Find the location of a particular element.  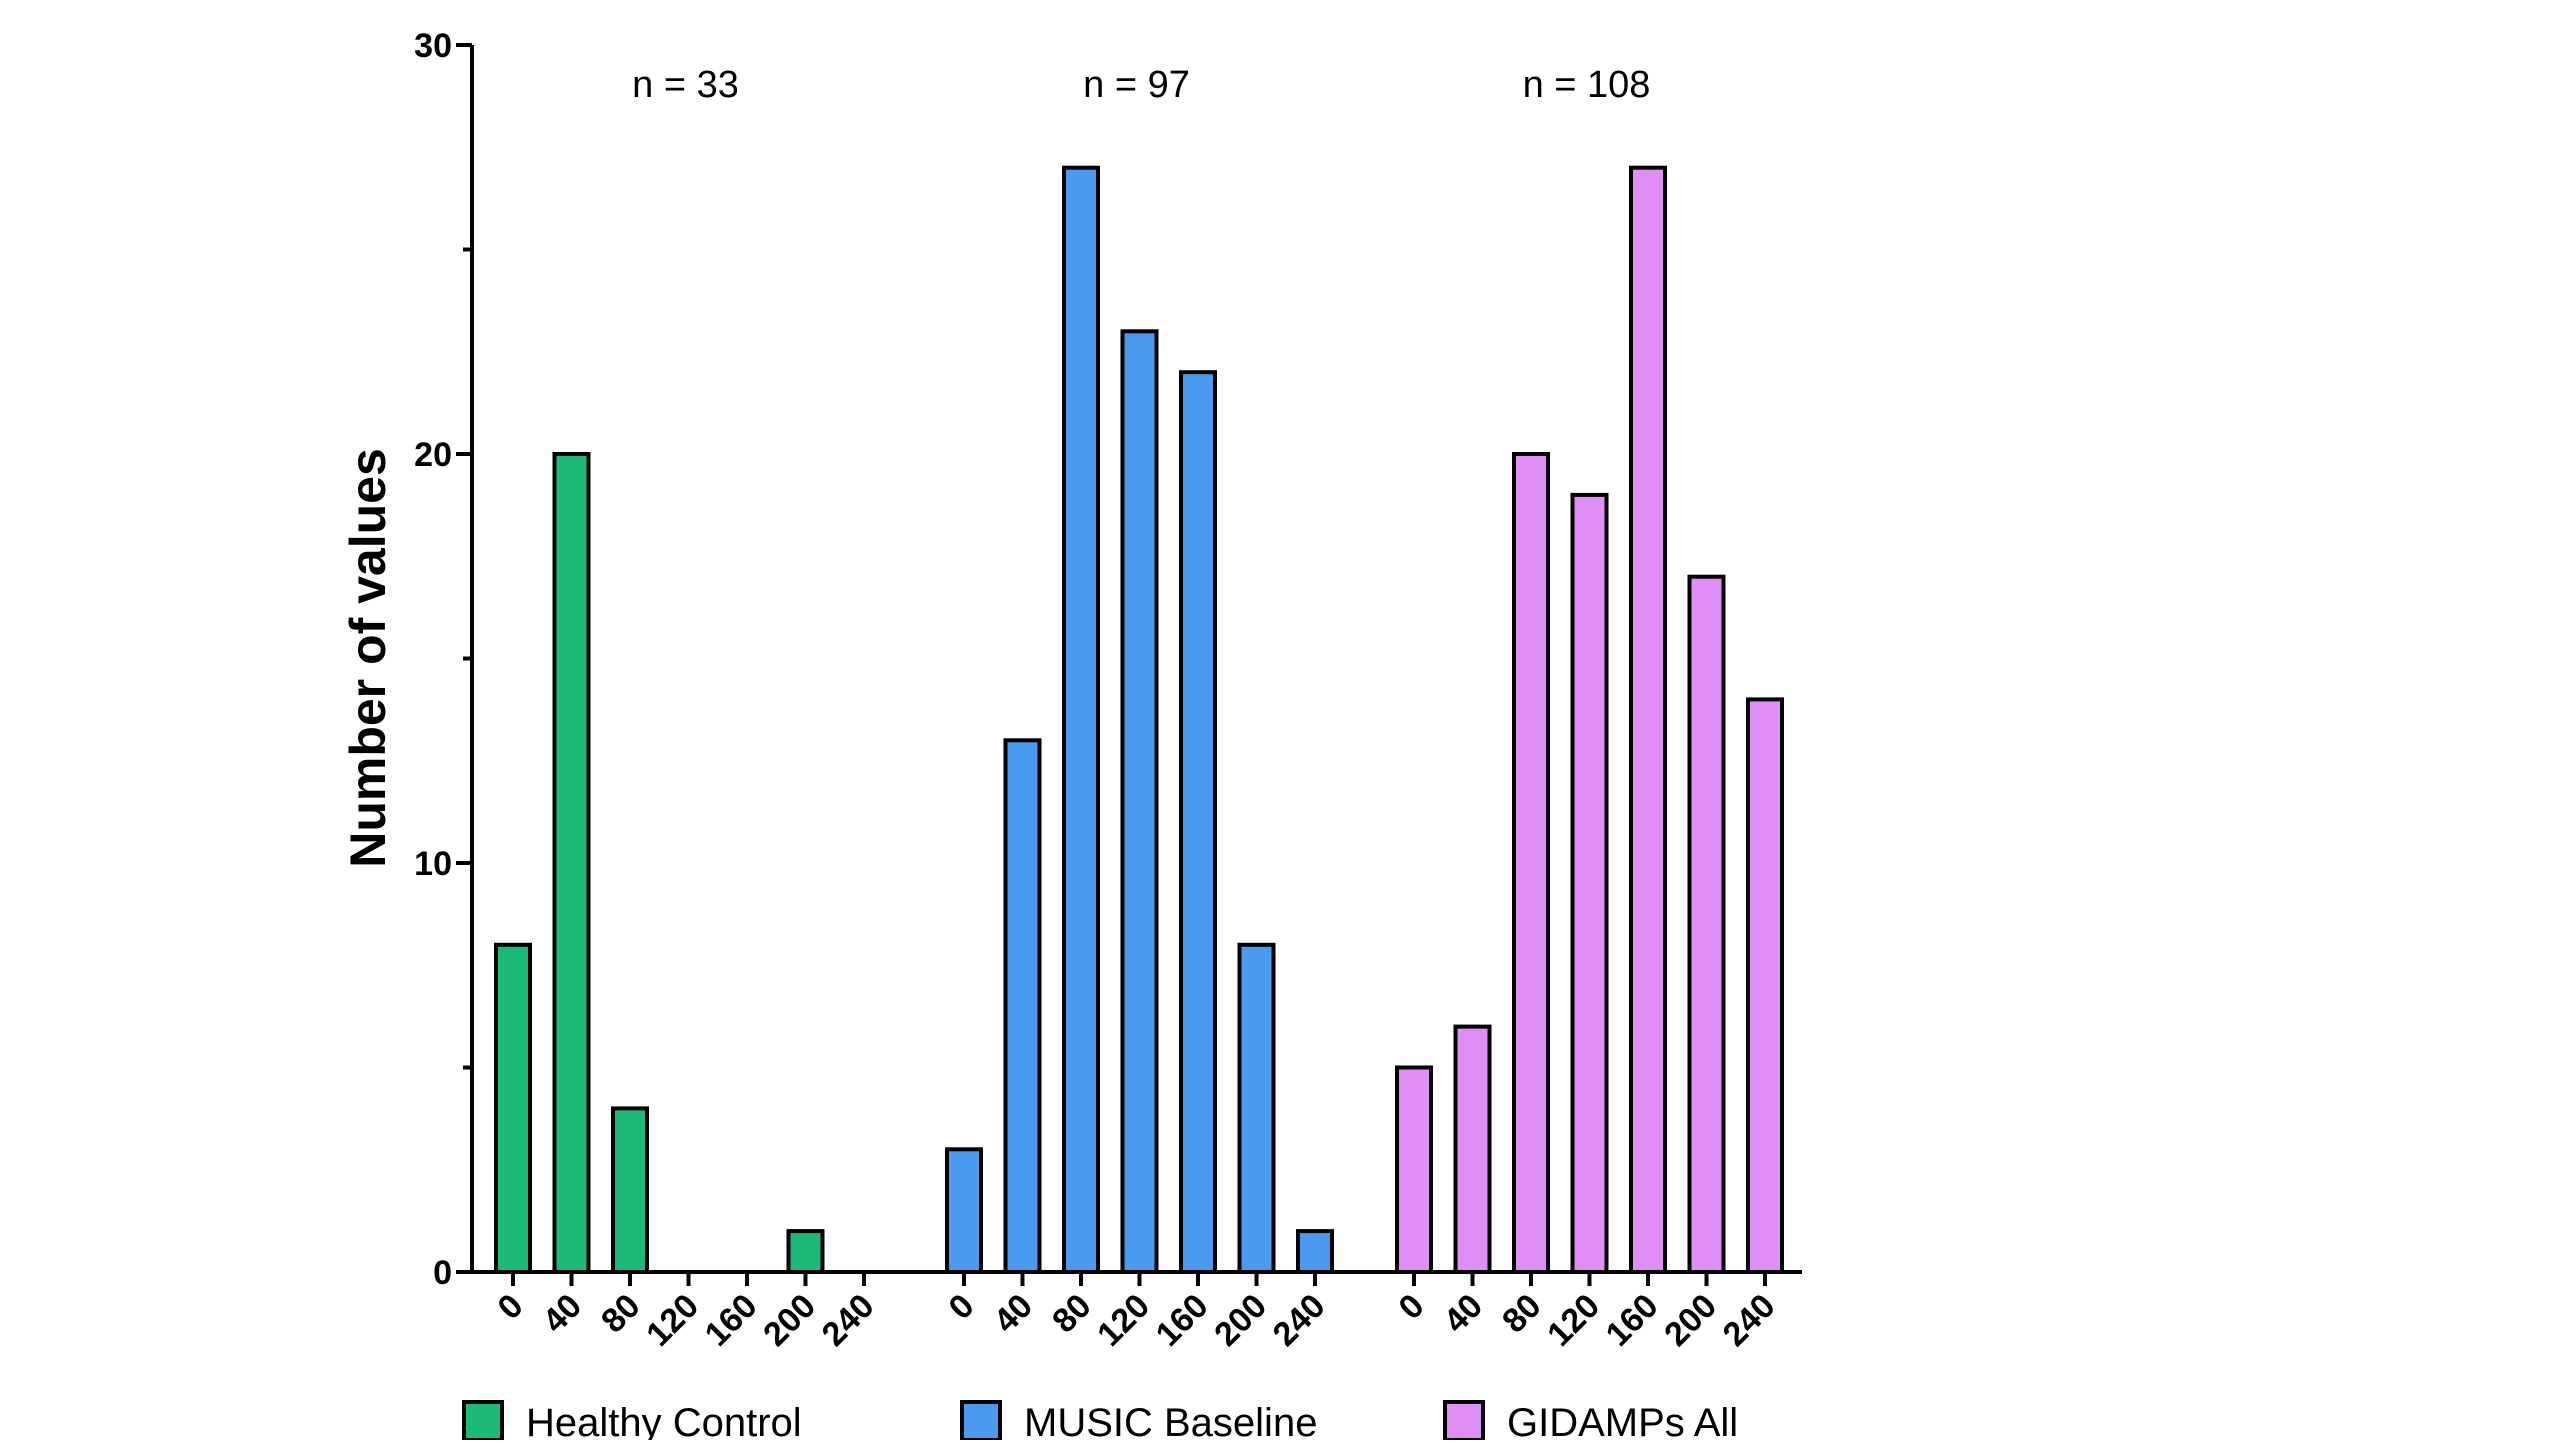

legend-item: MUSIC Baseline is located at coordinates (1138, 1422).